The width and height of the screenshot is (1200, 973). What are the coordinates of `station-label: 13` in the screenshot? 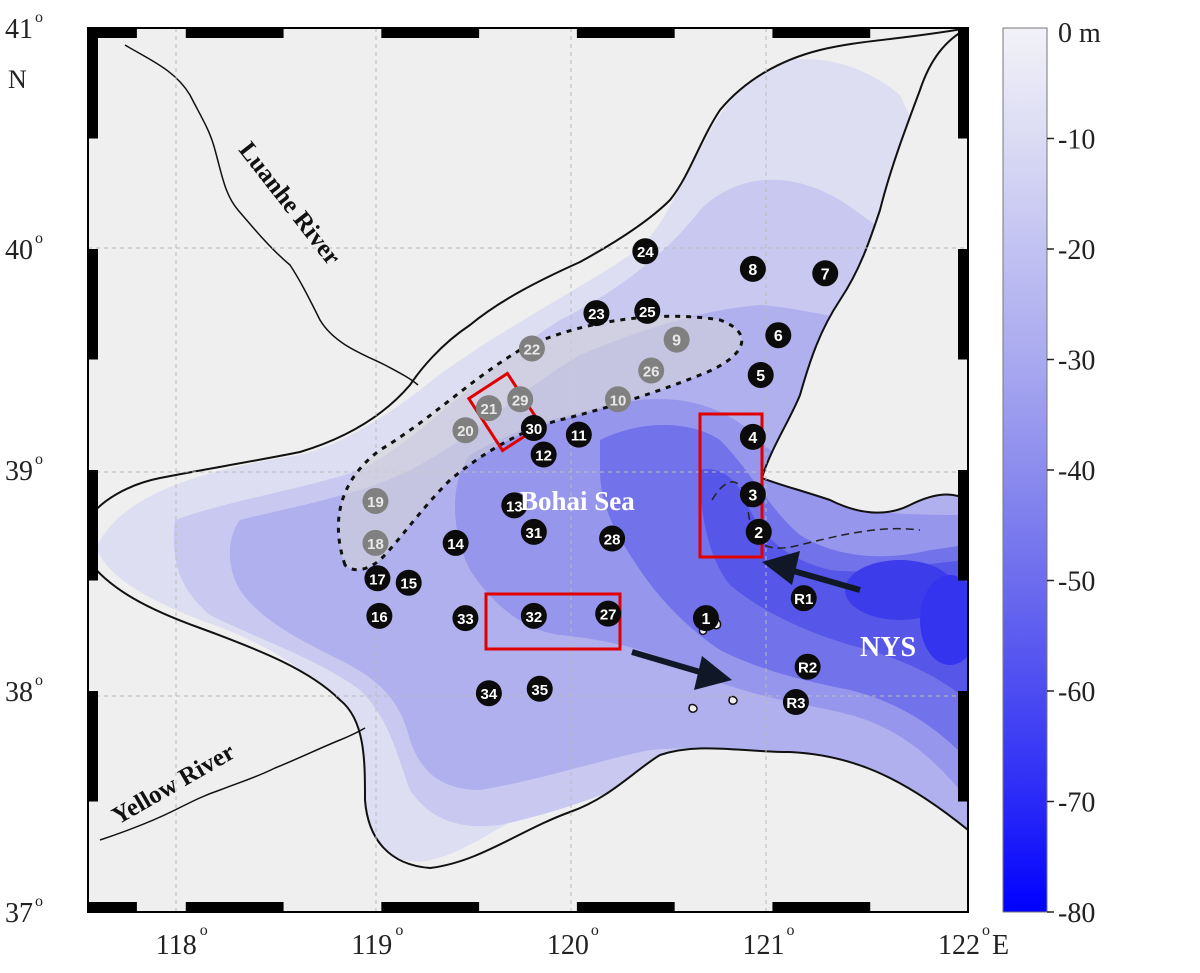 It's located at (514, 506).